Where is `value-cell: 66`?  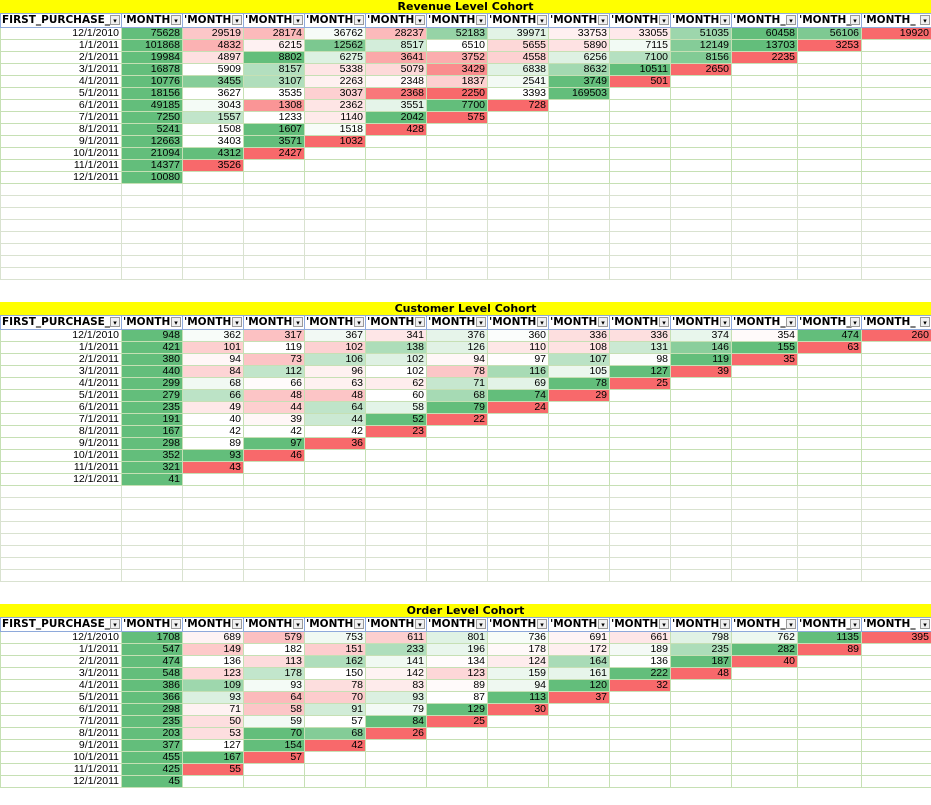
value-cell: 66 is located at coordinates (213, 395).